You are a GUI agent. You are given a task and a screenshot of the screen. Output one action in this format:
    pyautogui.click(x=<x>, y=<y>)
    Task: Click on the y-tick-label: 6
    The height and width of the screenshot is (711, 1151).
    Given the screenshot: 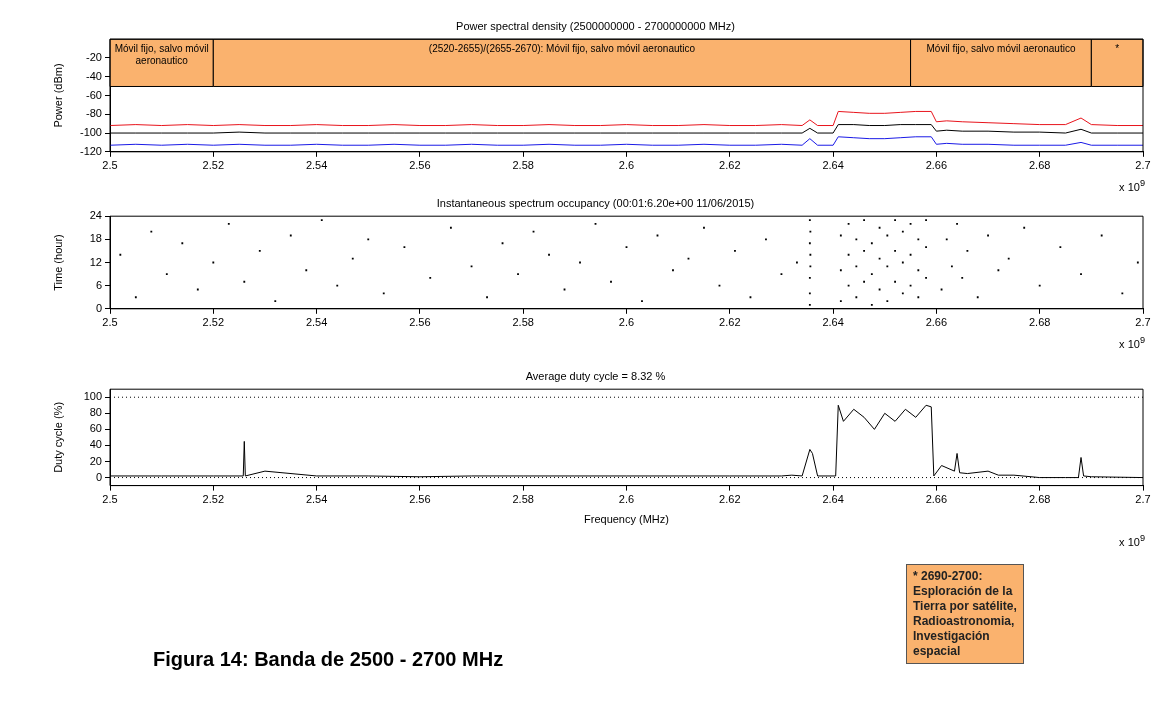 What is the action you would take?
    pyautogui.click(x=98, y=284)
    